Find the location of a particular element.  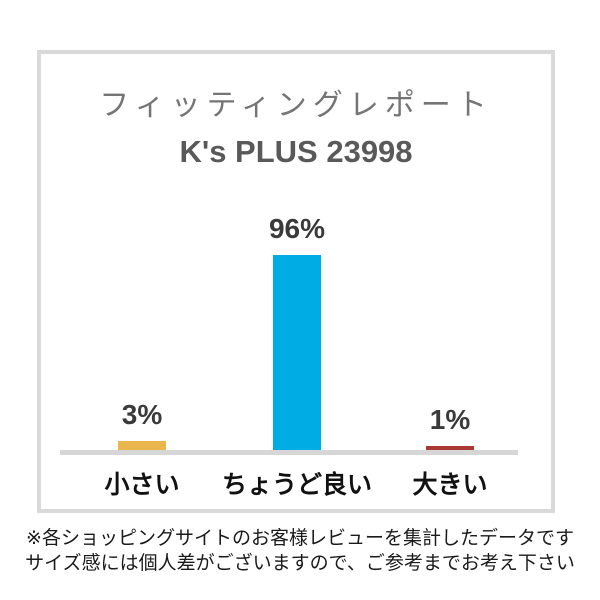

bar-column-3: 1% is located at coordinates (450, 427).